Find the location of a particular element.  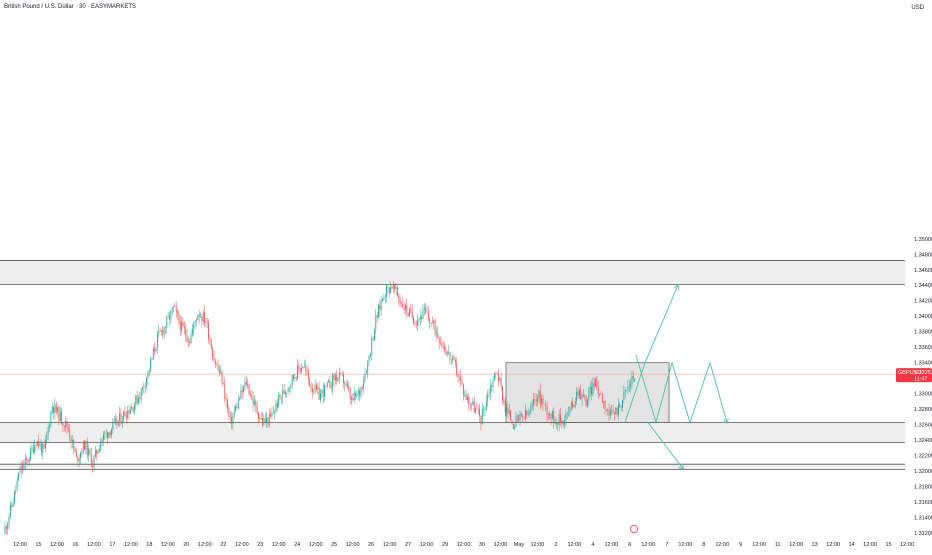

x-tick-label: 29 is located at coordinates (445, 545).